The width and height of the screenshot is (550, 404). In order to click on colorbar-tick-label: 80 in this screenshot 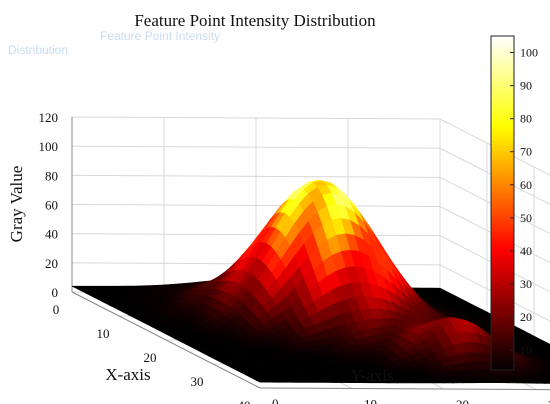, I will do `click(526, 119)`.